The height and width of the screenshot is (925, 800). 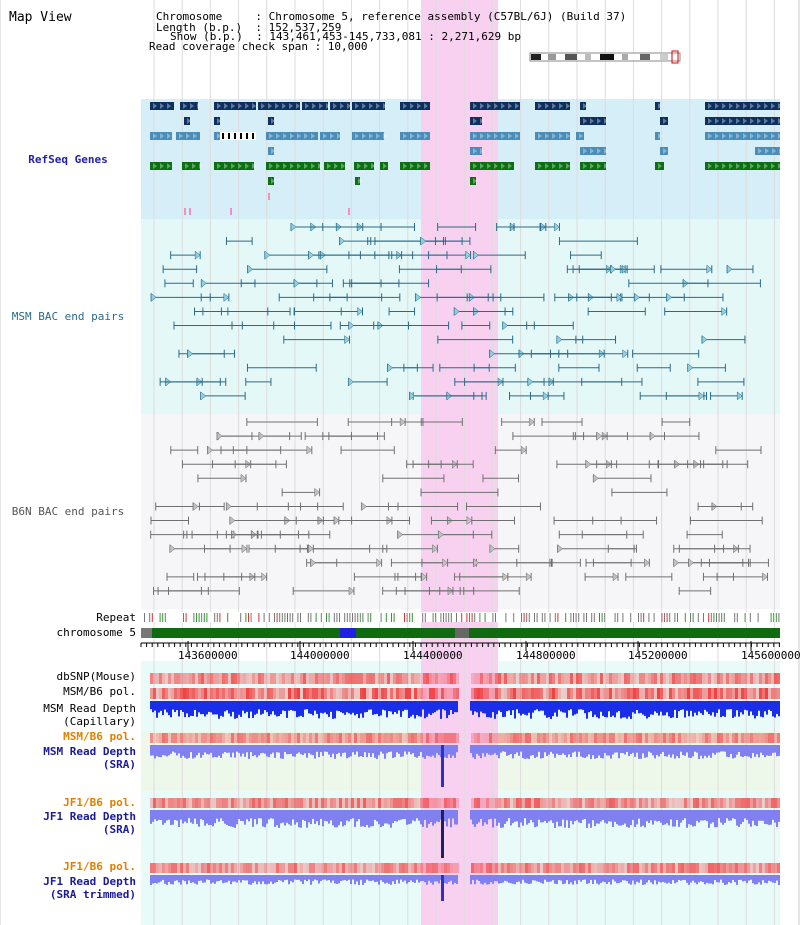 What do you see at coordinates (68, 316) in the screenshot?
I see `msm-bac-track-label: MSM BAC end pairs` at bounding box center [68, 316].